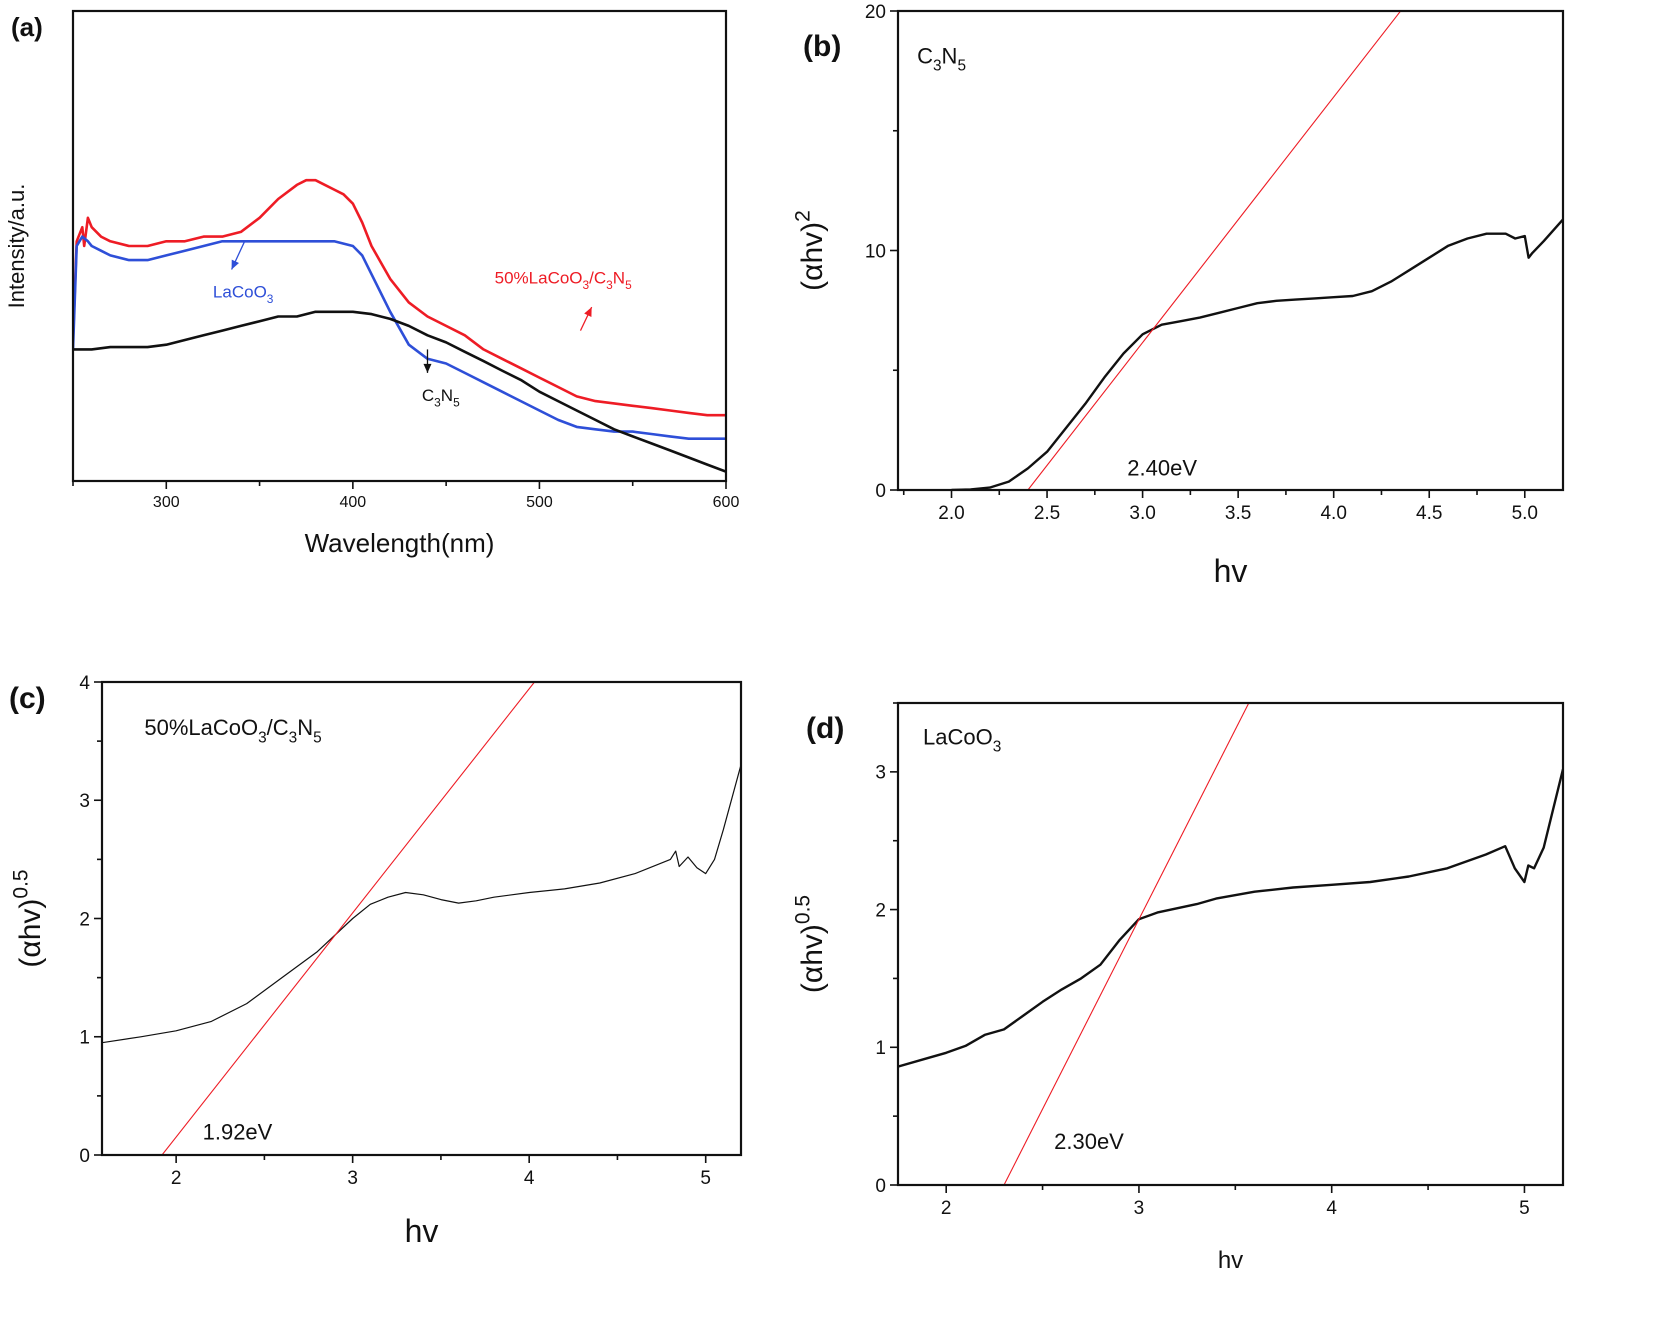  I want to click on panel-letter: (a), so click(27, 27).